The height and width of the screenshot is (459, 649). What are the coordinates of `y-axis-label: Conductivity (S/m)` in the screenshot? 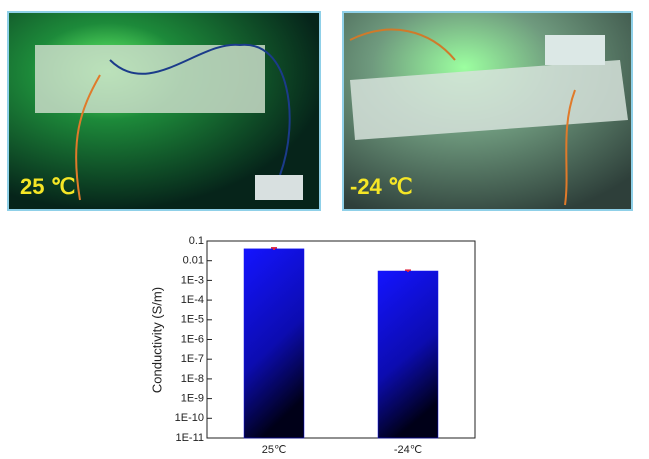 It's located at (156, 340).